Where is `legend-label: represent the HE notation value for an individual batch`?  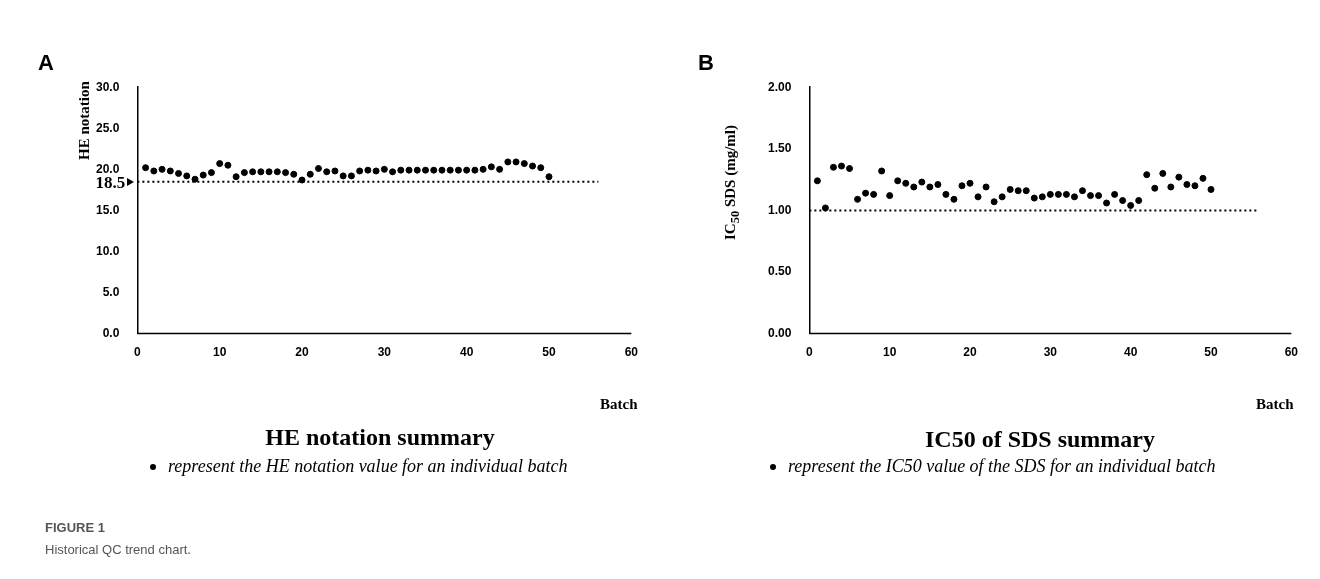
legend-label: represent the HE notation value for an individual batch is located at coordinates (368, 466).